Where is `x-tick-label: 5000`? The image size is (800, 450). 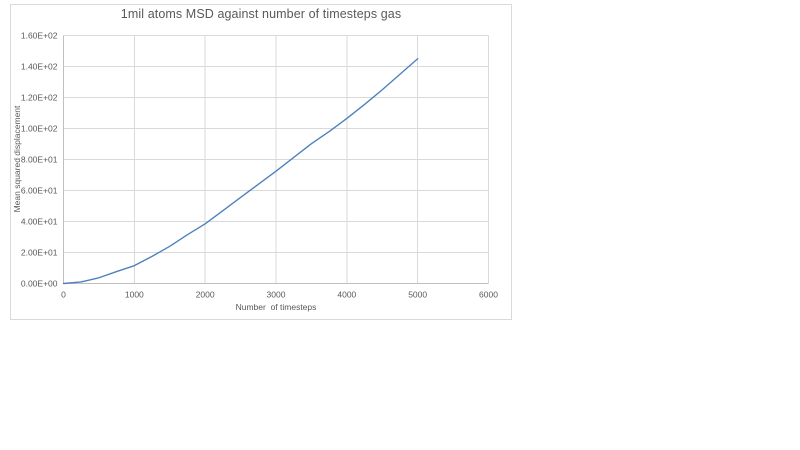 x-tick-label: 5000 is located at coordinates (417, 295).